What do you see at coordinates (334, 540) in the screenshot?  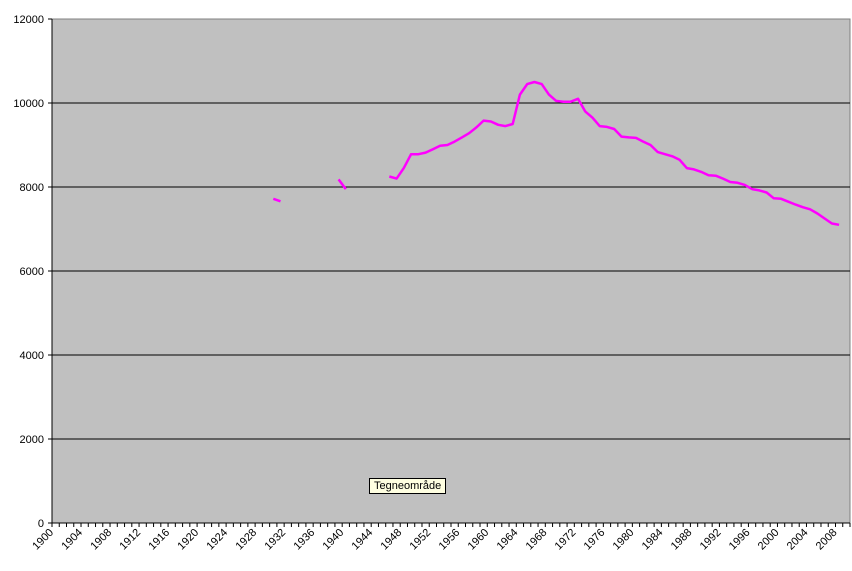 I see `x-tick-label: 1940` at bounding box center [334, 540].